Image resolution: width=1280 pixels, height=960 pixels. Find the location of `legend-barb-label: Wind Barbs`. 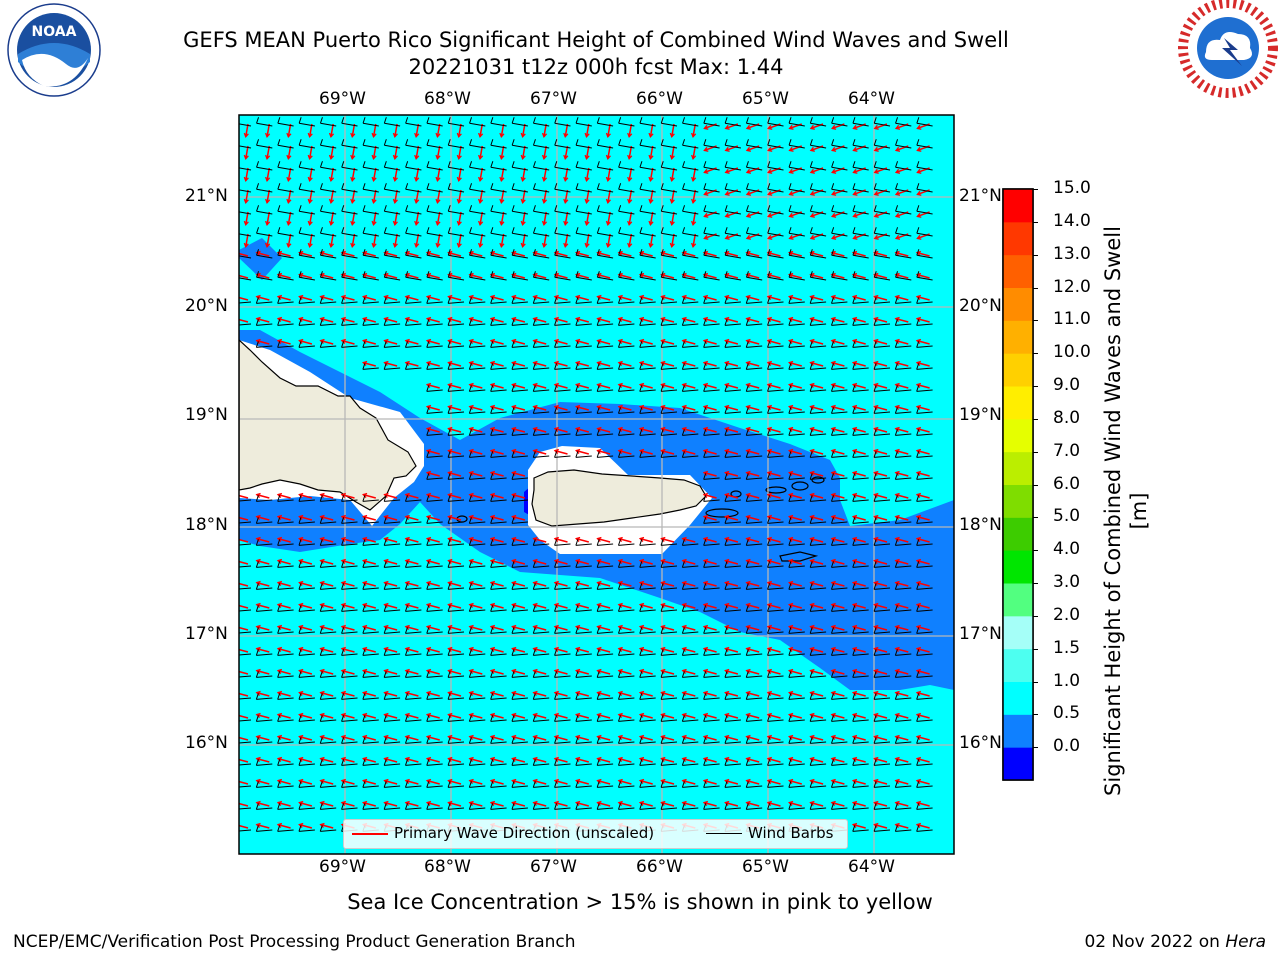

legend-barb-label: Wind Barbs is located at coordinates (791, 833).